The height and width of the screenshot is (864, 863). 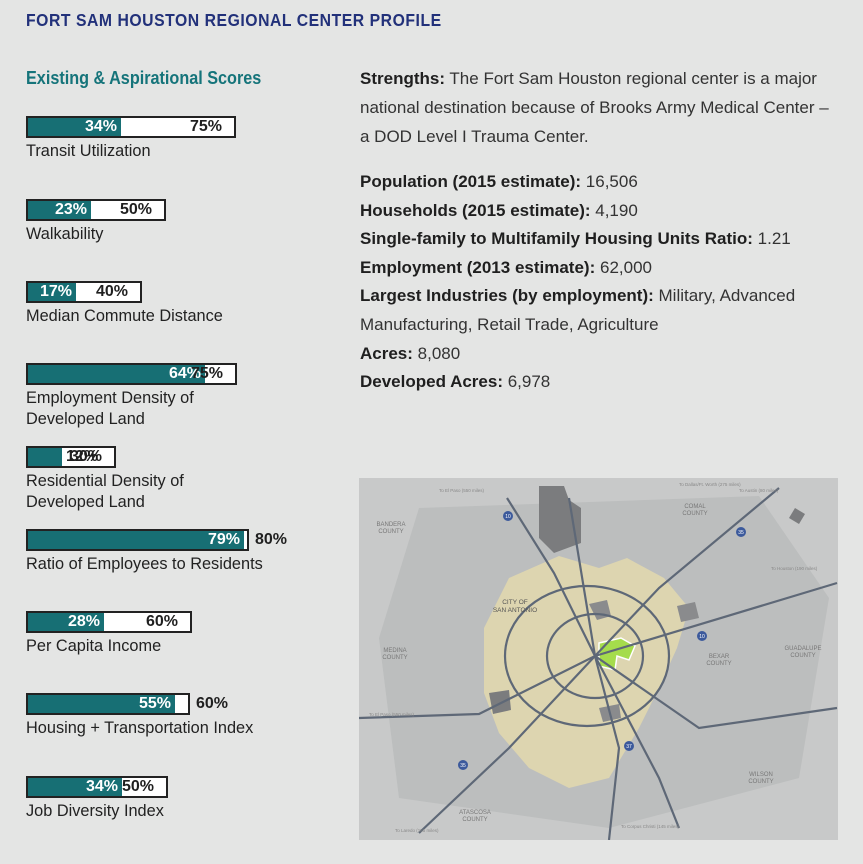 I want to click on highway-i10-east, so click(x=598, y=650).